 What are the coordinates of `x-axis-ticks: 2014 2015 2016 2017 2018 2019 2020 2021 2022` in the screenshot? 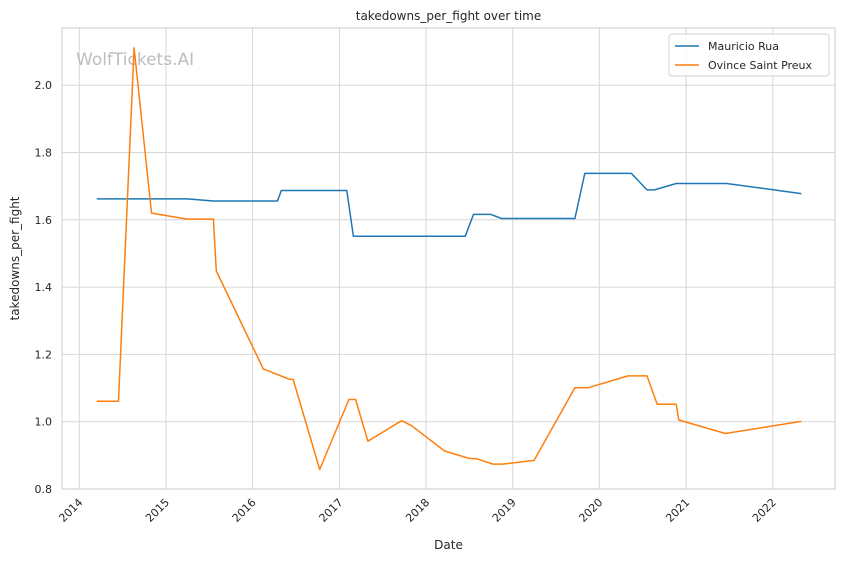 It's located at (417, 510).